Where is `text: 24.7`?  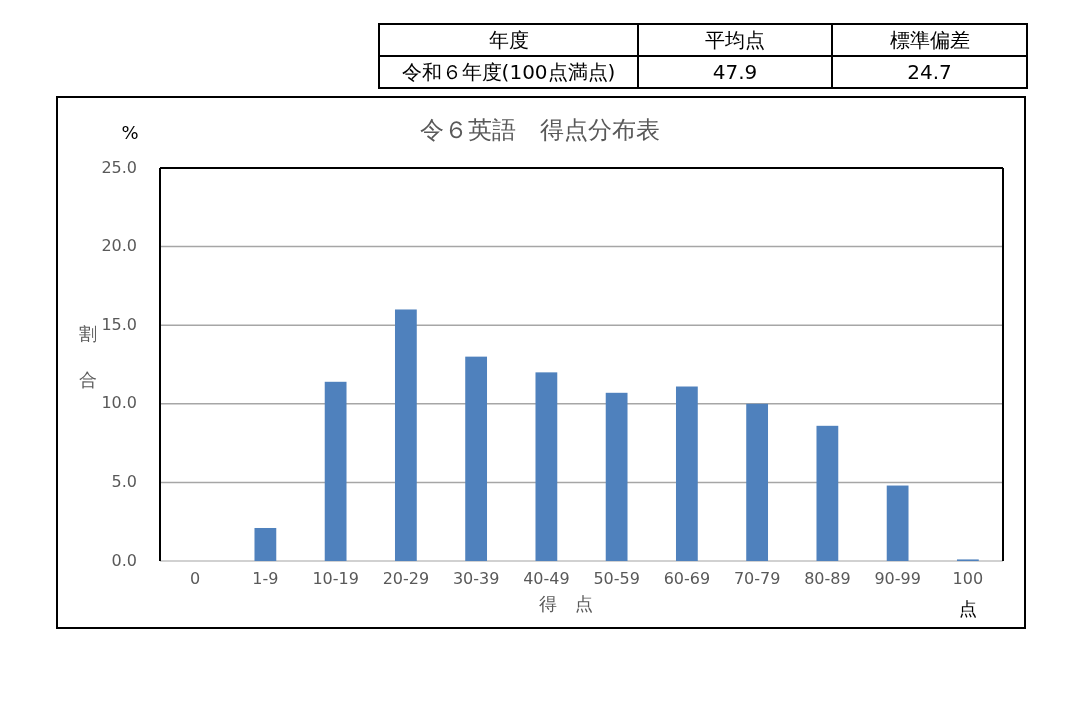 text: 24.7 is located at coordinates (929, 71).